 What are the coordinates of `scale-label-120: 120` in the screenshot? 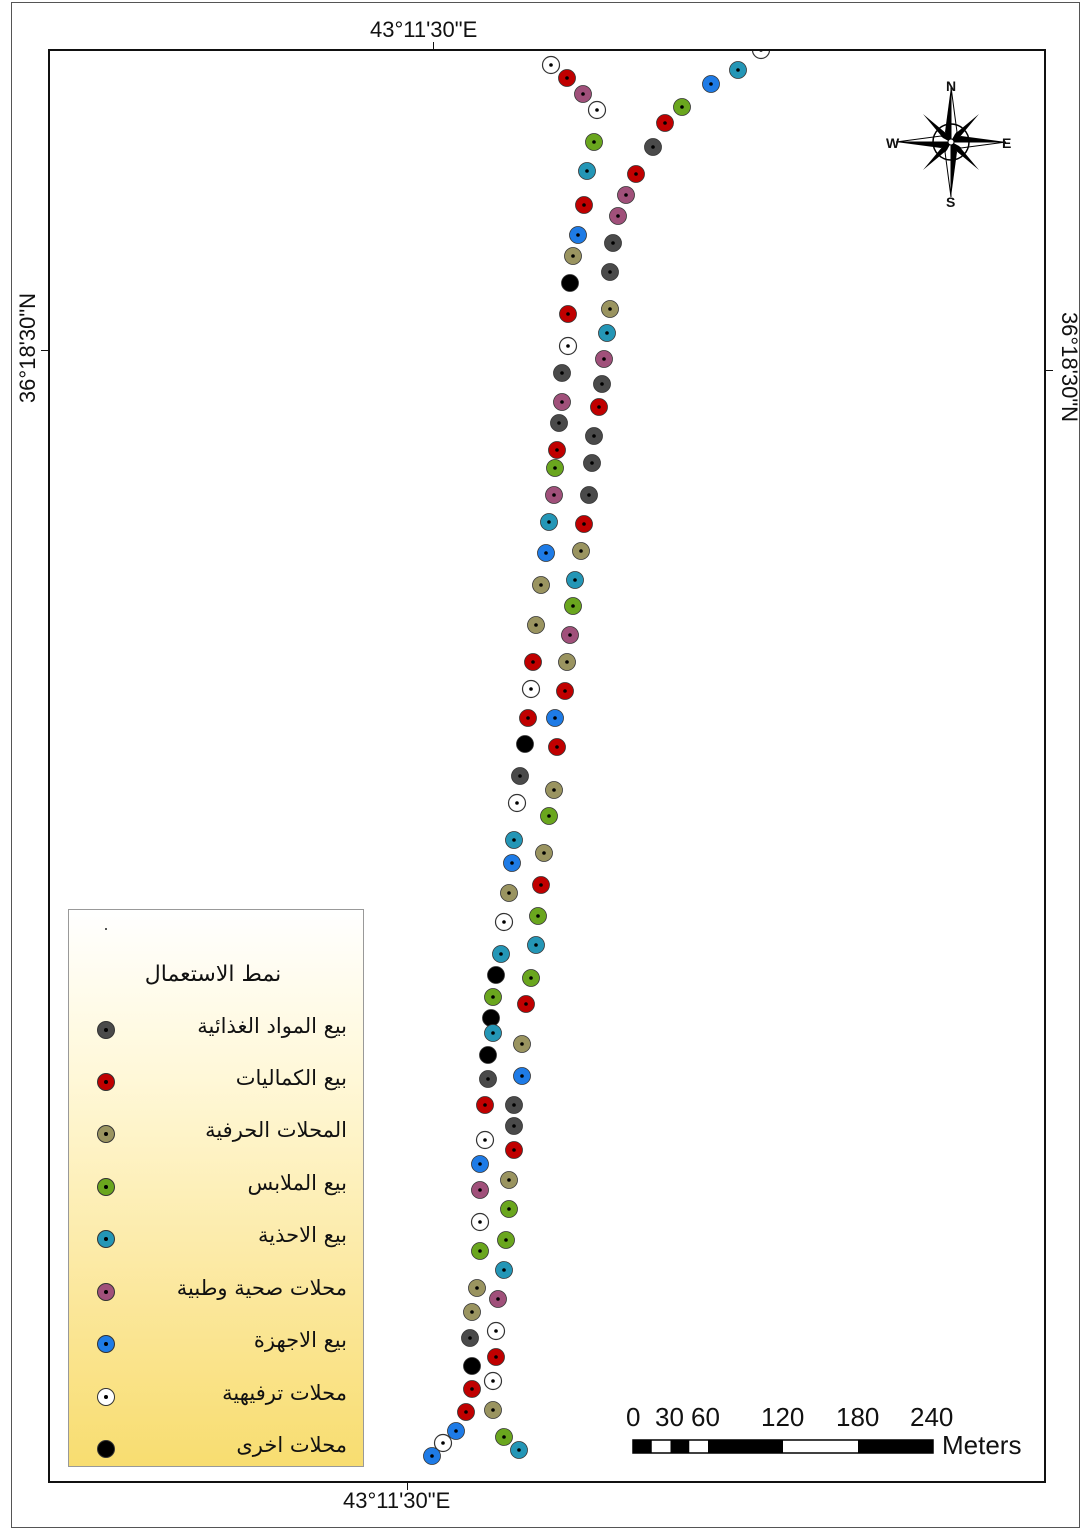 It's located at (783, 1417).